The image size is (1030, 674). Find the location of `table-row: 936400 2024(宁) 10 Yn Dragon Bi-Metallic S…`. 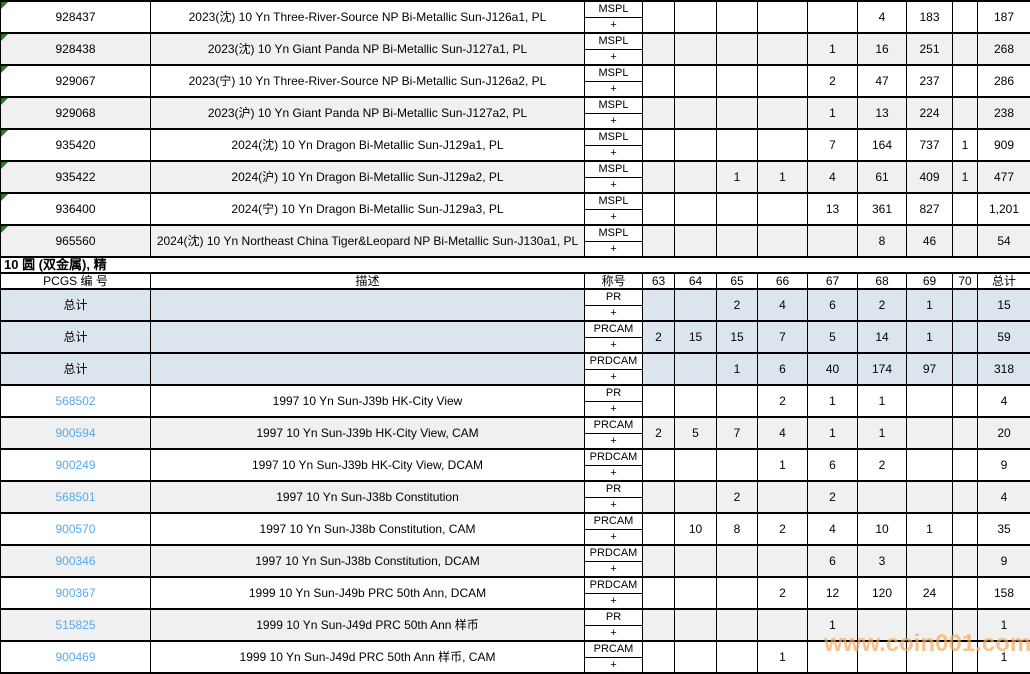

table-row: 936400 2024(宁) 10 Yn Dragon Bi-Metallic S… is located at coordinates (515, 209).